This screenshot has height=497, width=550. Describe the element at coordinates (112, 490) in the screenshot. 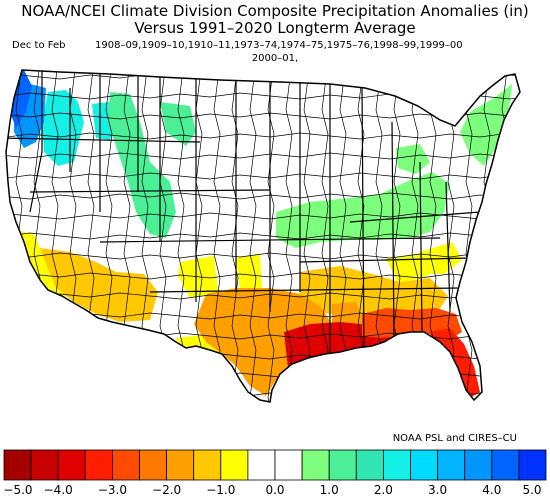

I see `colorbar-tick-label: −3.0` at that location.